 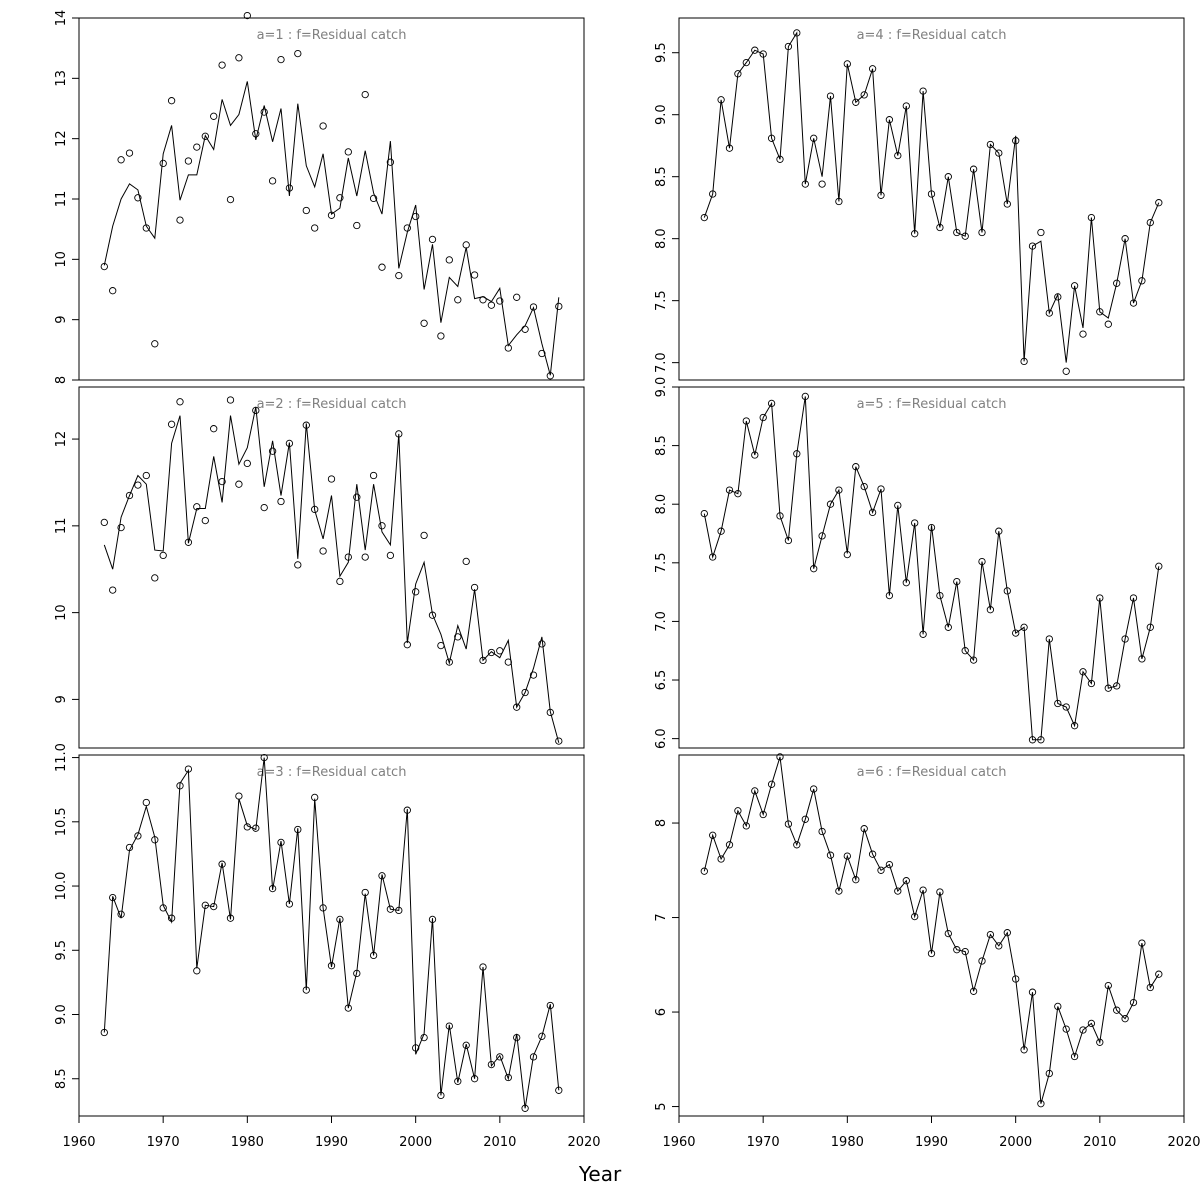 I want to click on panel-a5-y-tick-label: 8.0, so click(x=661, y=504).